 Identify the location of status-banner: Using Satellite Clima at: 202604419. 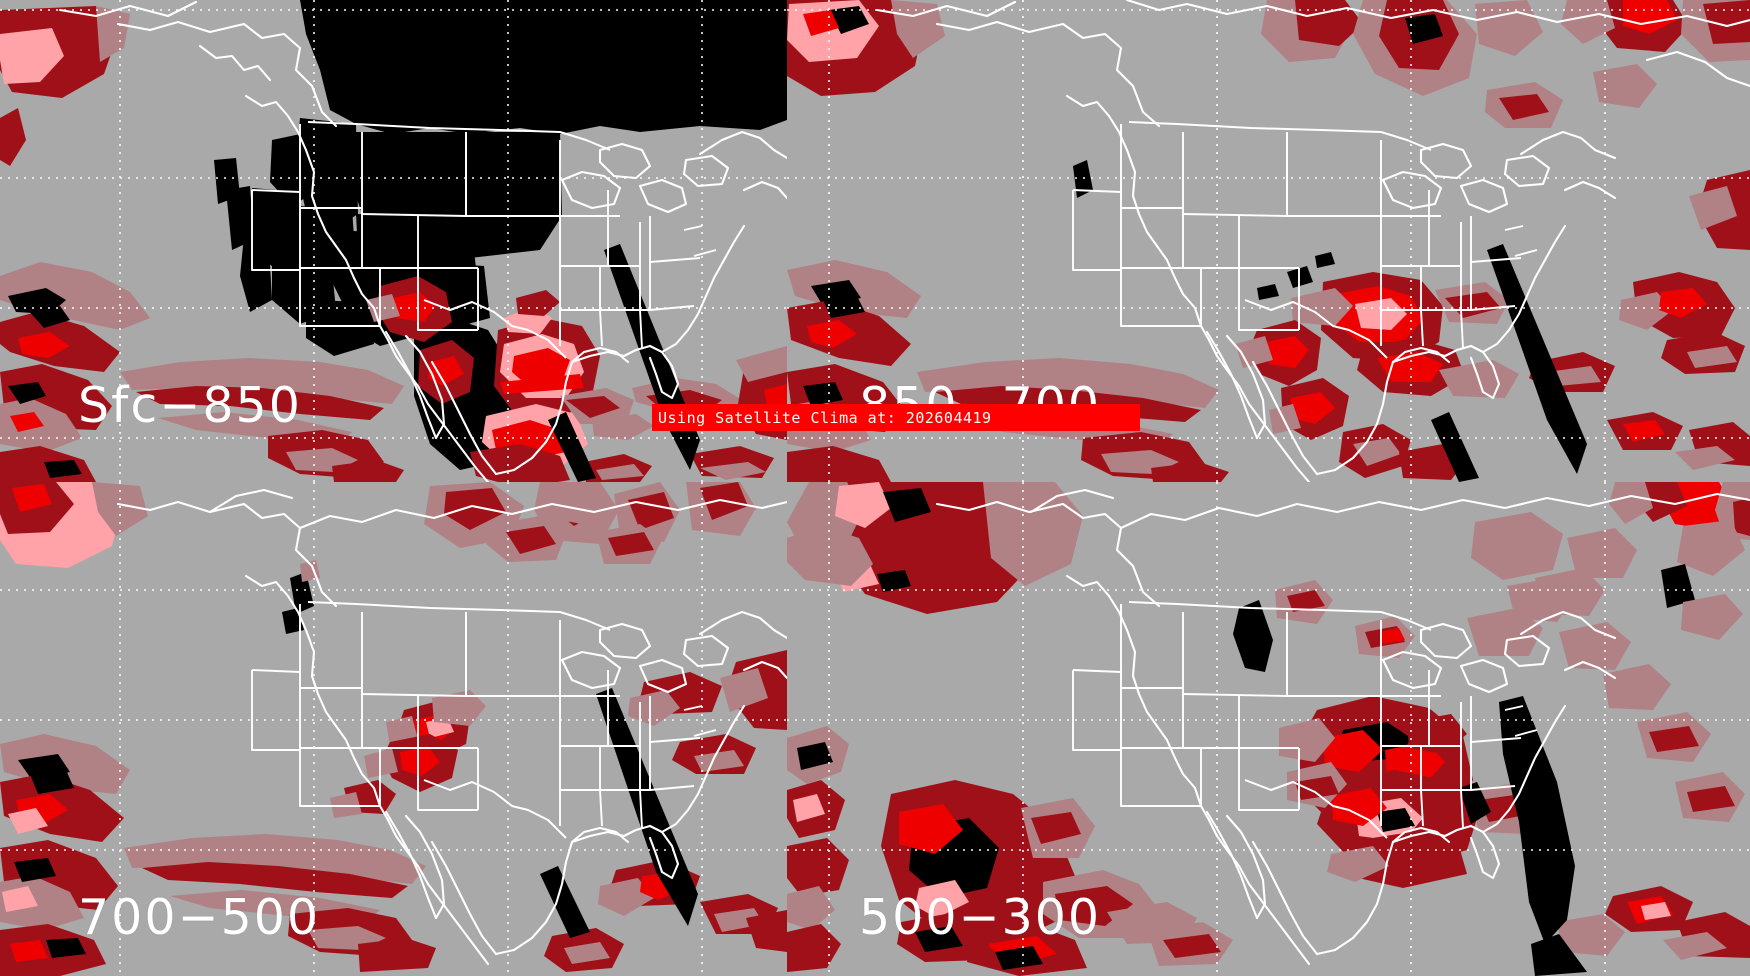
(896, 417).